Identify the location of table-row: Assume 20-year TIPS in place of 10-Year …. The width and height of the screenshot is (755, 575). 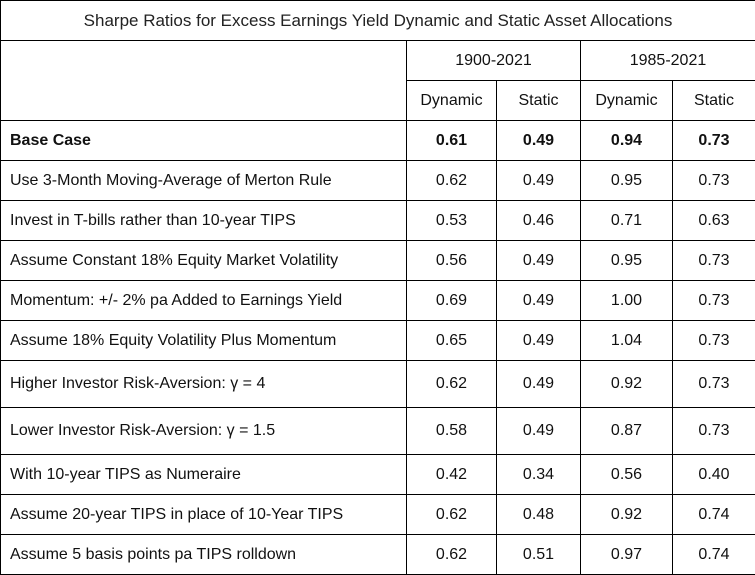
(378, 515).